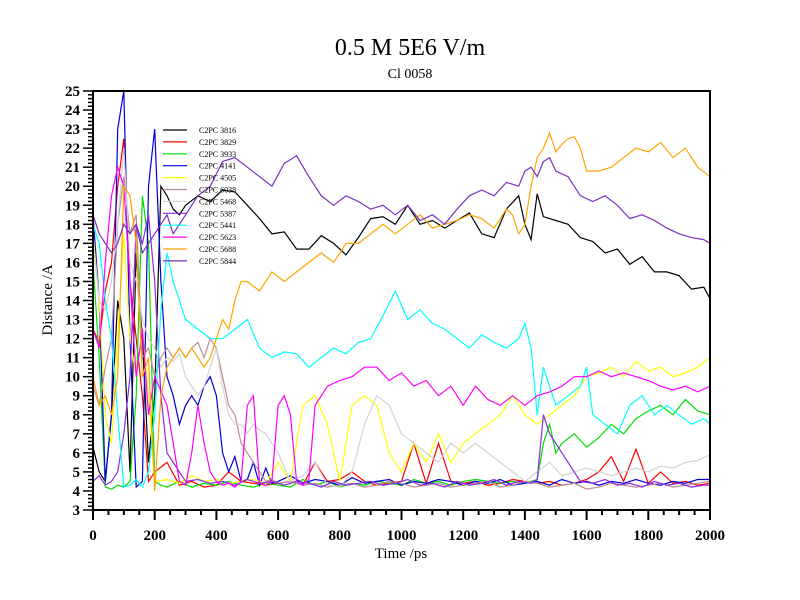 The width and height of the screenshot is (800, 600). What do you see at coordinates (77, 416) in the screenshot?
I see `y-tick-label: 8` at bounding box center [77, 416].